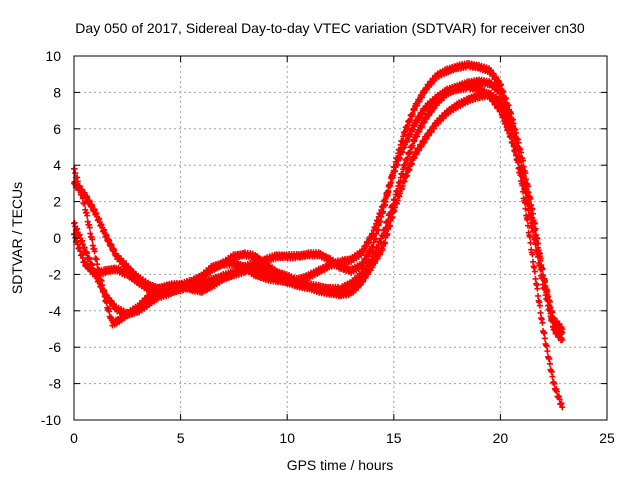 Image resolution: width=640 pixels, height=480 pixels. I want to click on x-tick-label: 0, so click(74, 438).